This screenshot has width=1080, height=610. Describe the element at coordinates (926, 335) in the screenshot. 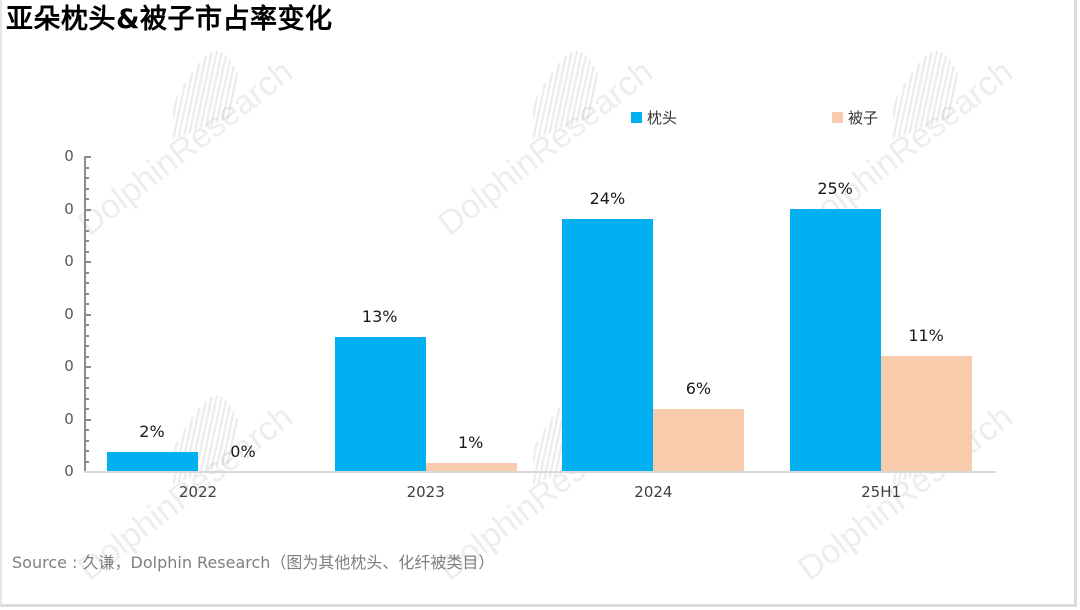

I see `data-label: 11%` at that location.